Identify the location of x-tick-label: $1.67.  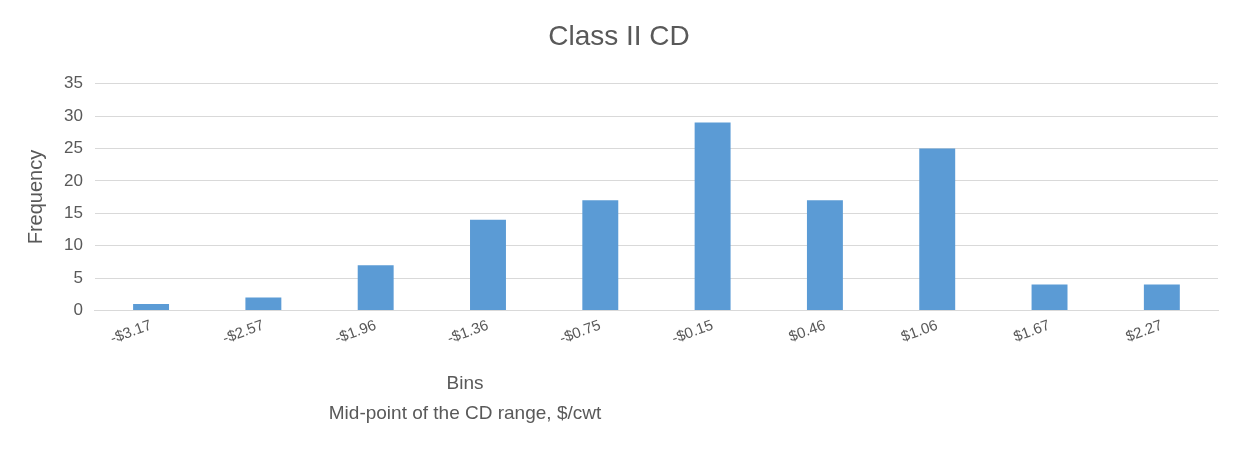
(1031, 330).